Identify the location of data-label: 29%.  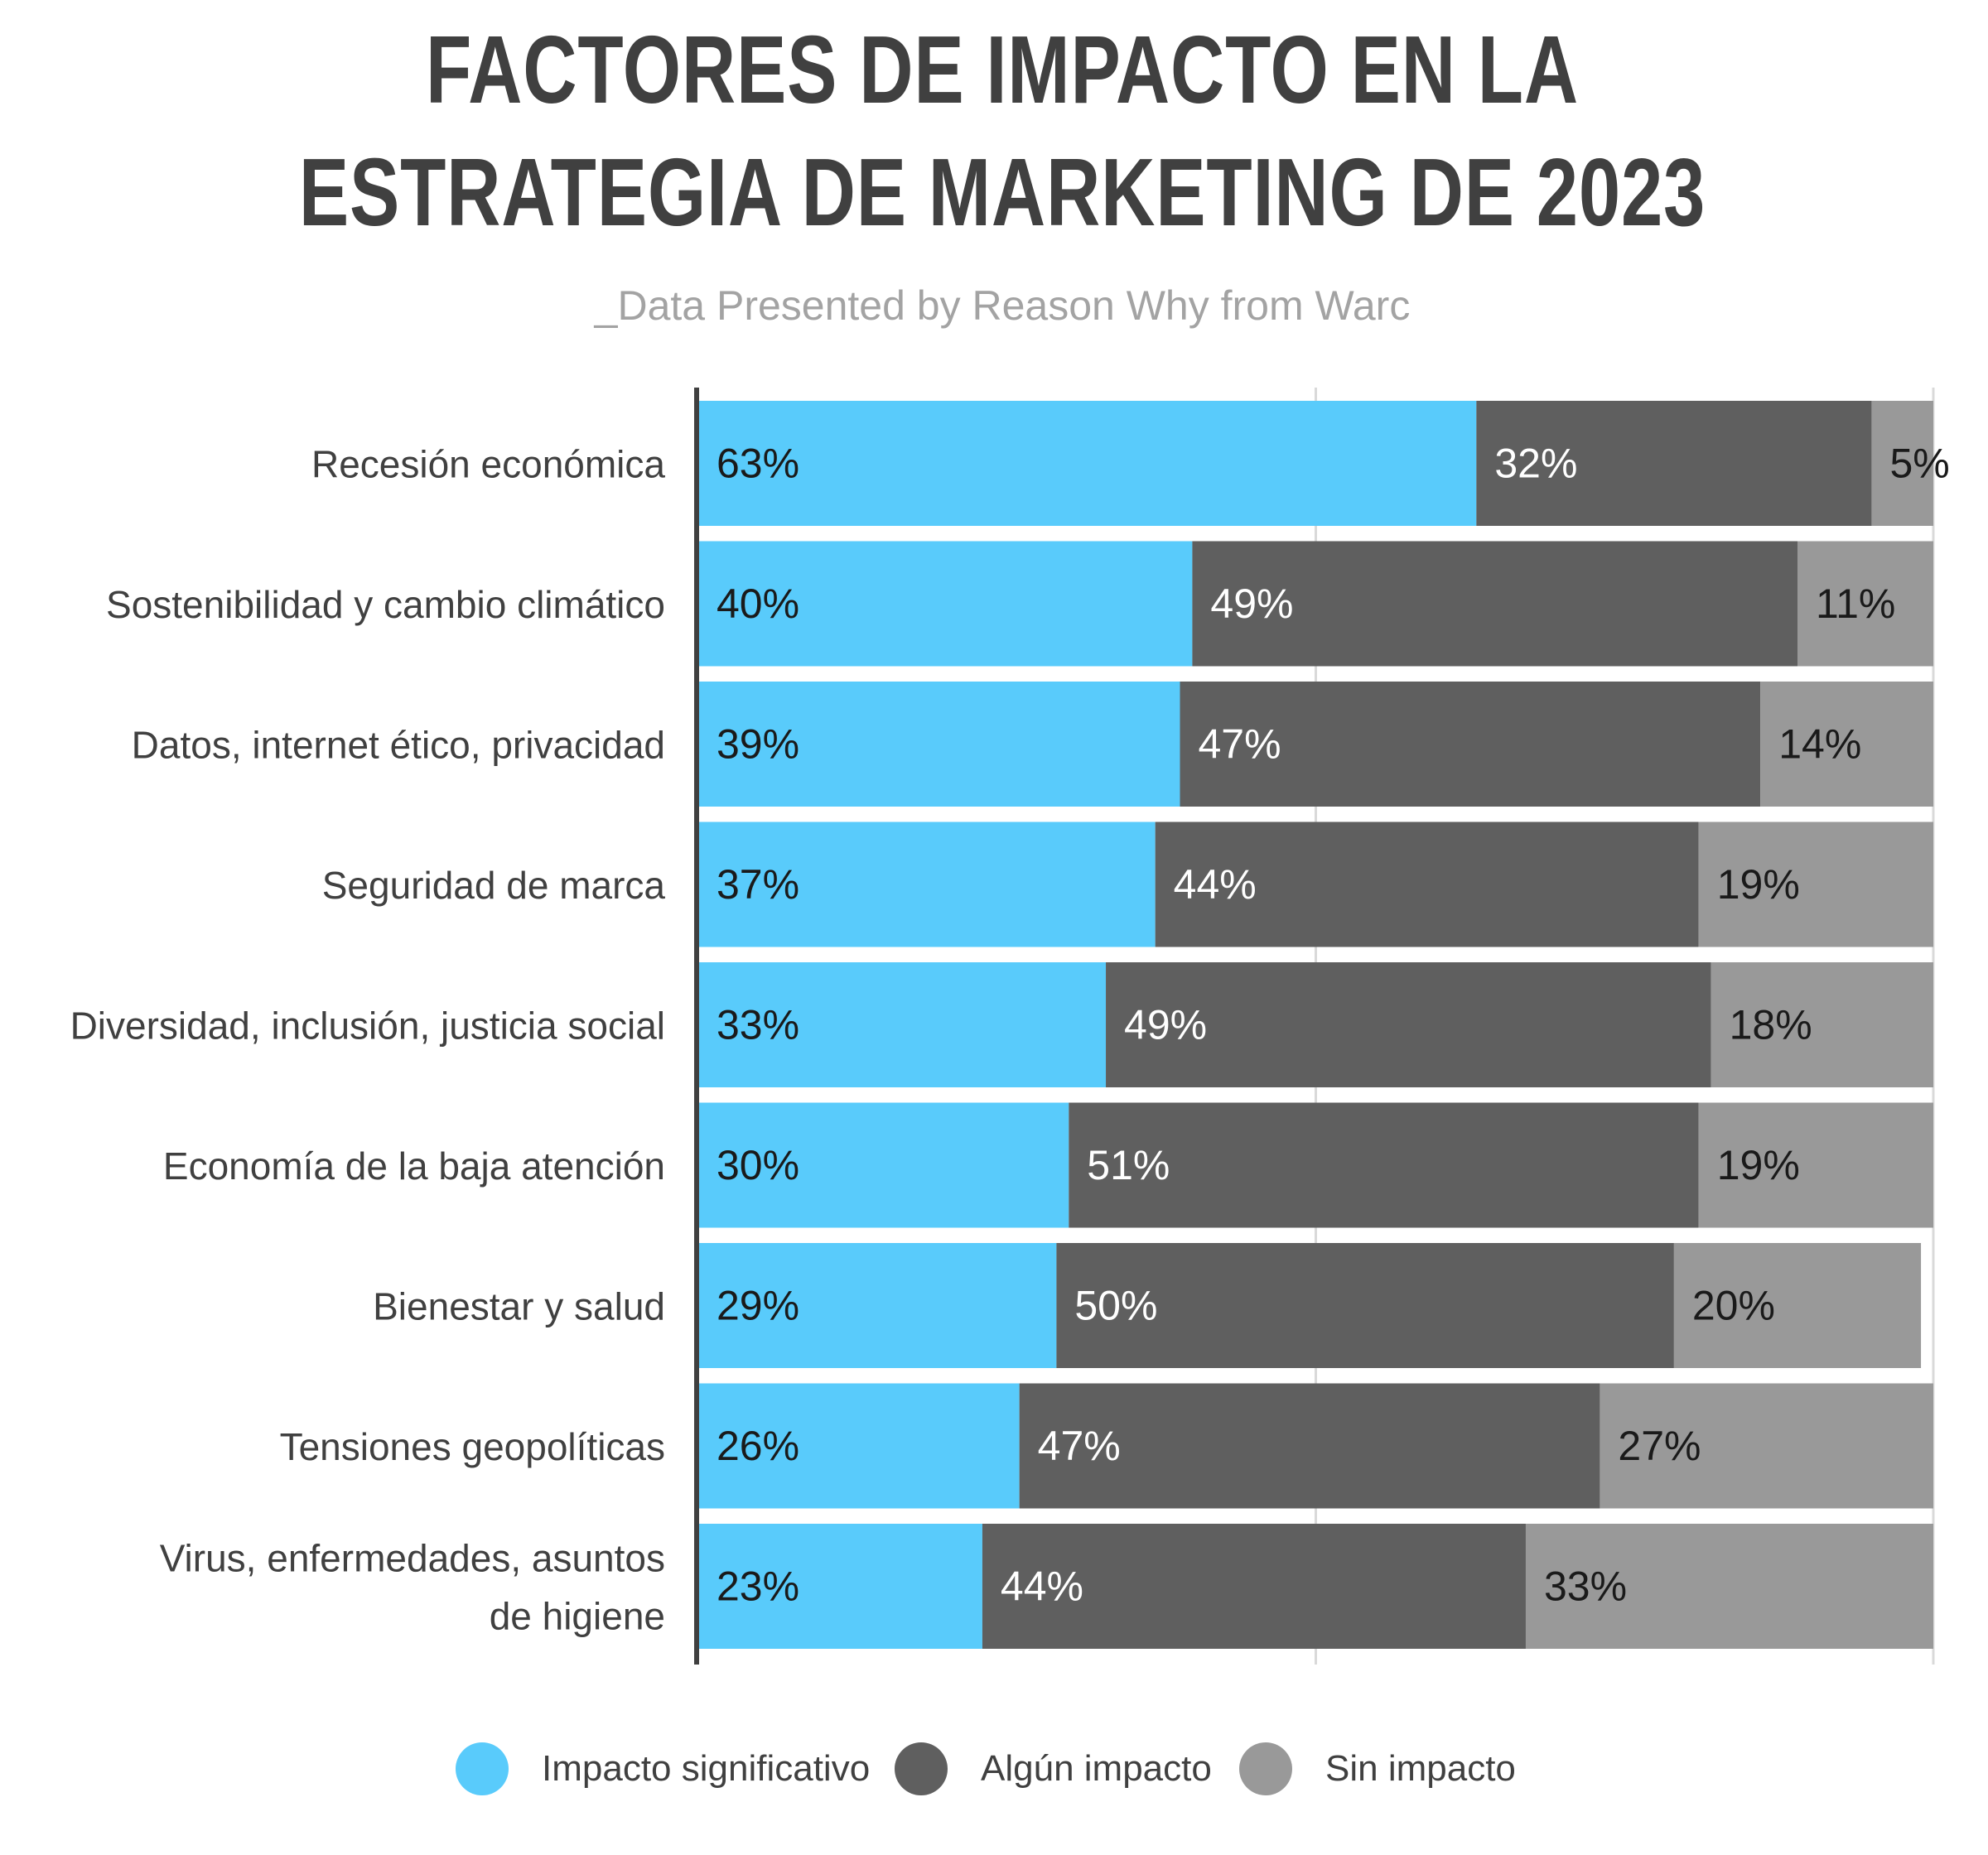
(758, 1306).